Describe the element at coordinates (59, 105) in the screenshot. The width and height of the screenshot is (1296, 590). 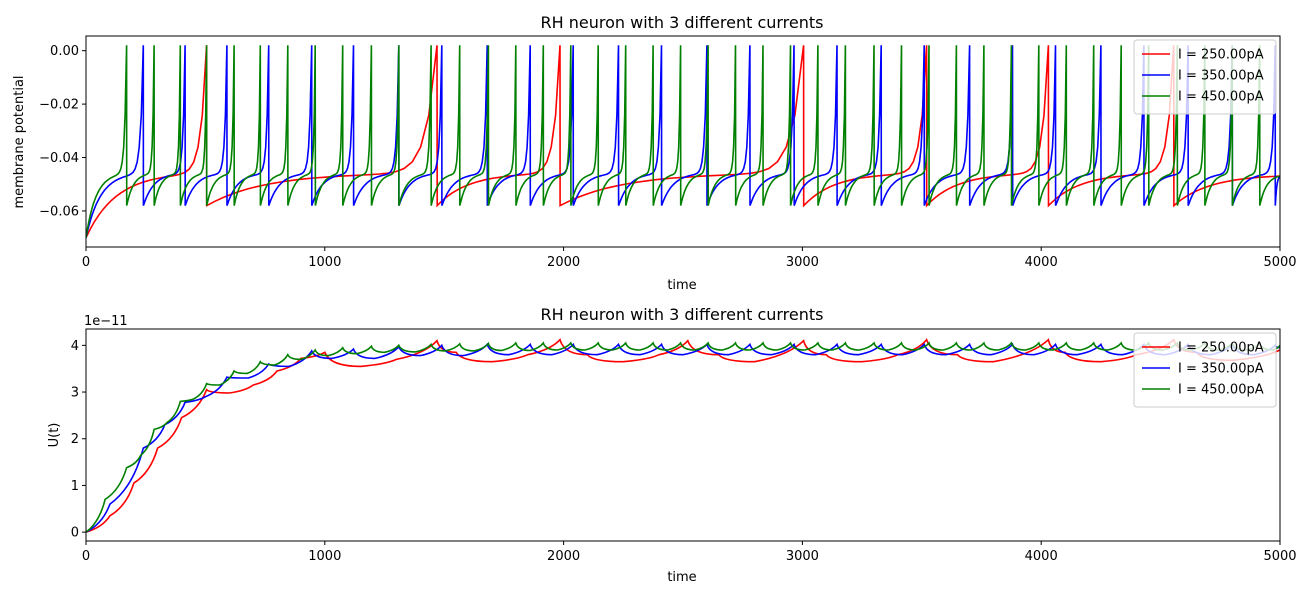
I see `y-tick-label: −0.02` at that location.